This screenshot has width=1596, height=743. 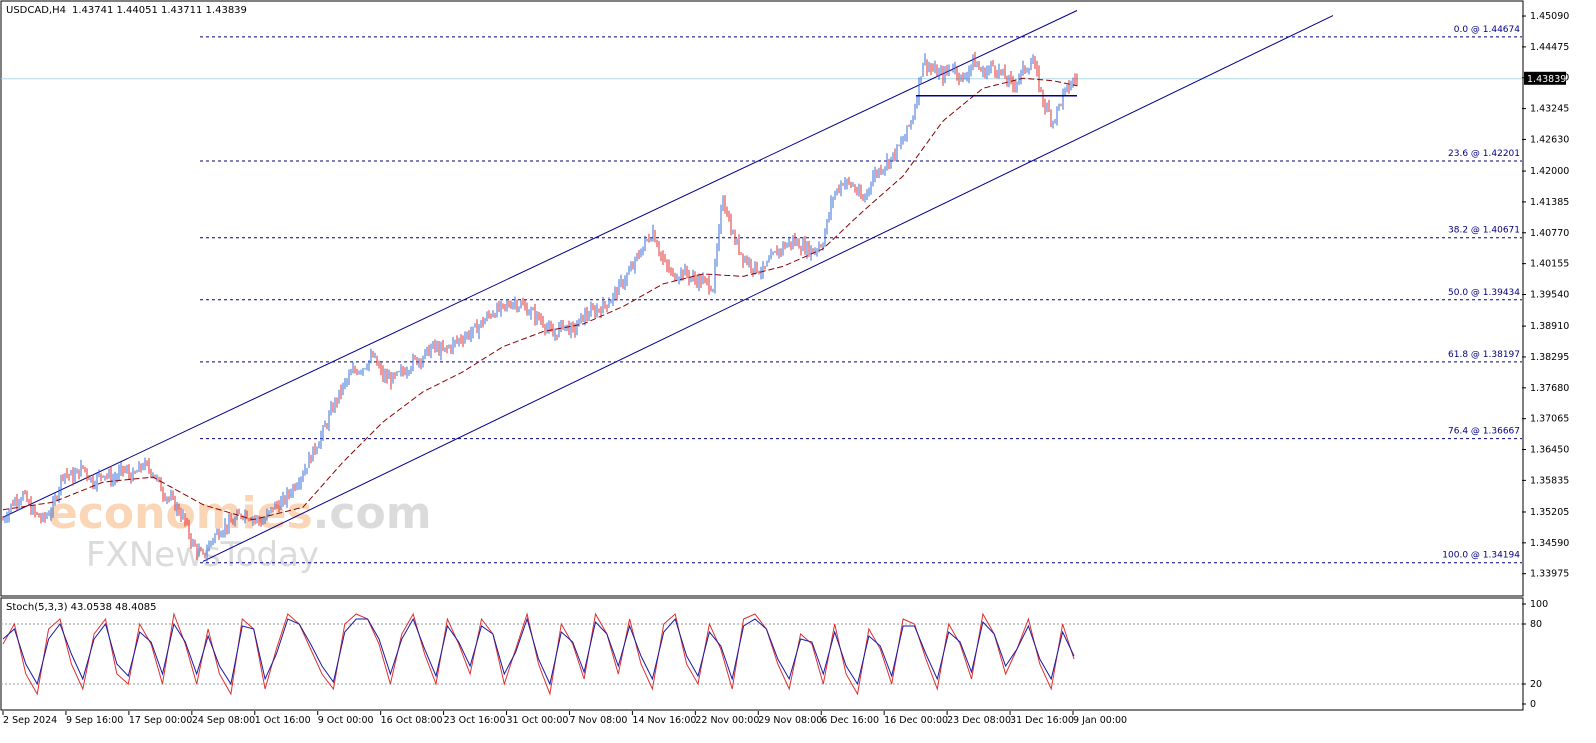 What do you see at coordinates (94, 720) in the screenshot?
I see `time-tick-label: 9 Sep 16:00` at bounding box center [94, 720].